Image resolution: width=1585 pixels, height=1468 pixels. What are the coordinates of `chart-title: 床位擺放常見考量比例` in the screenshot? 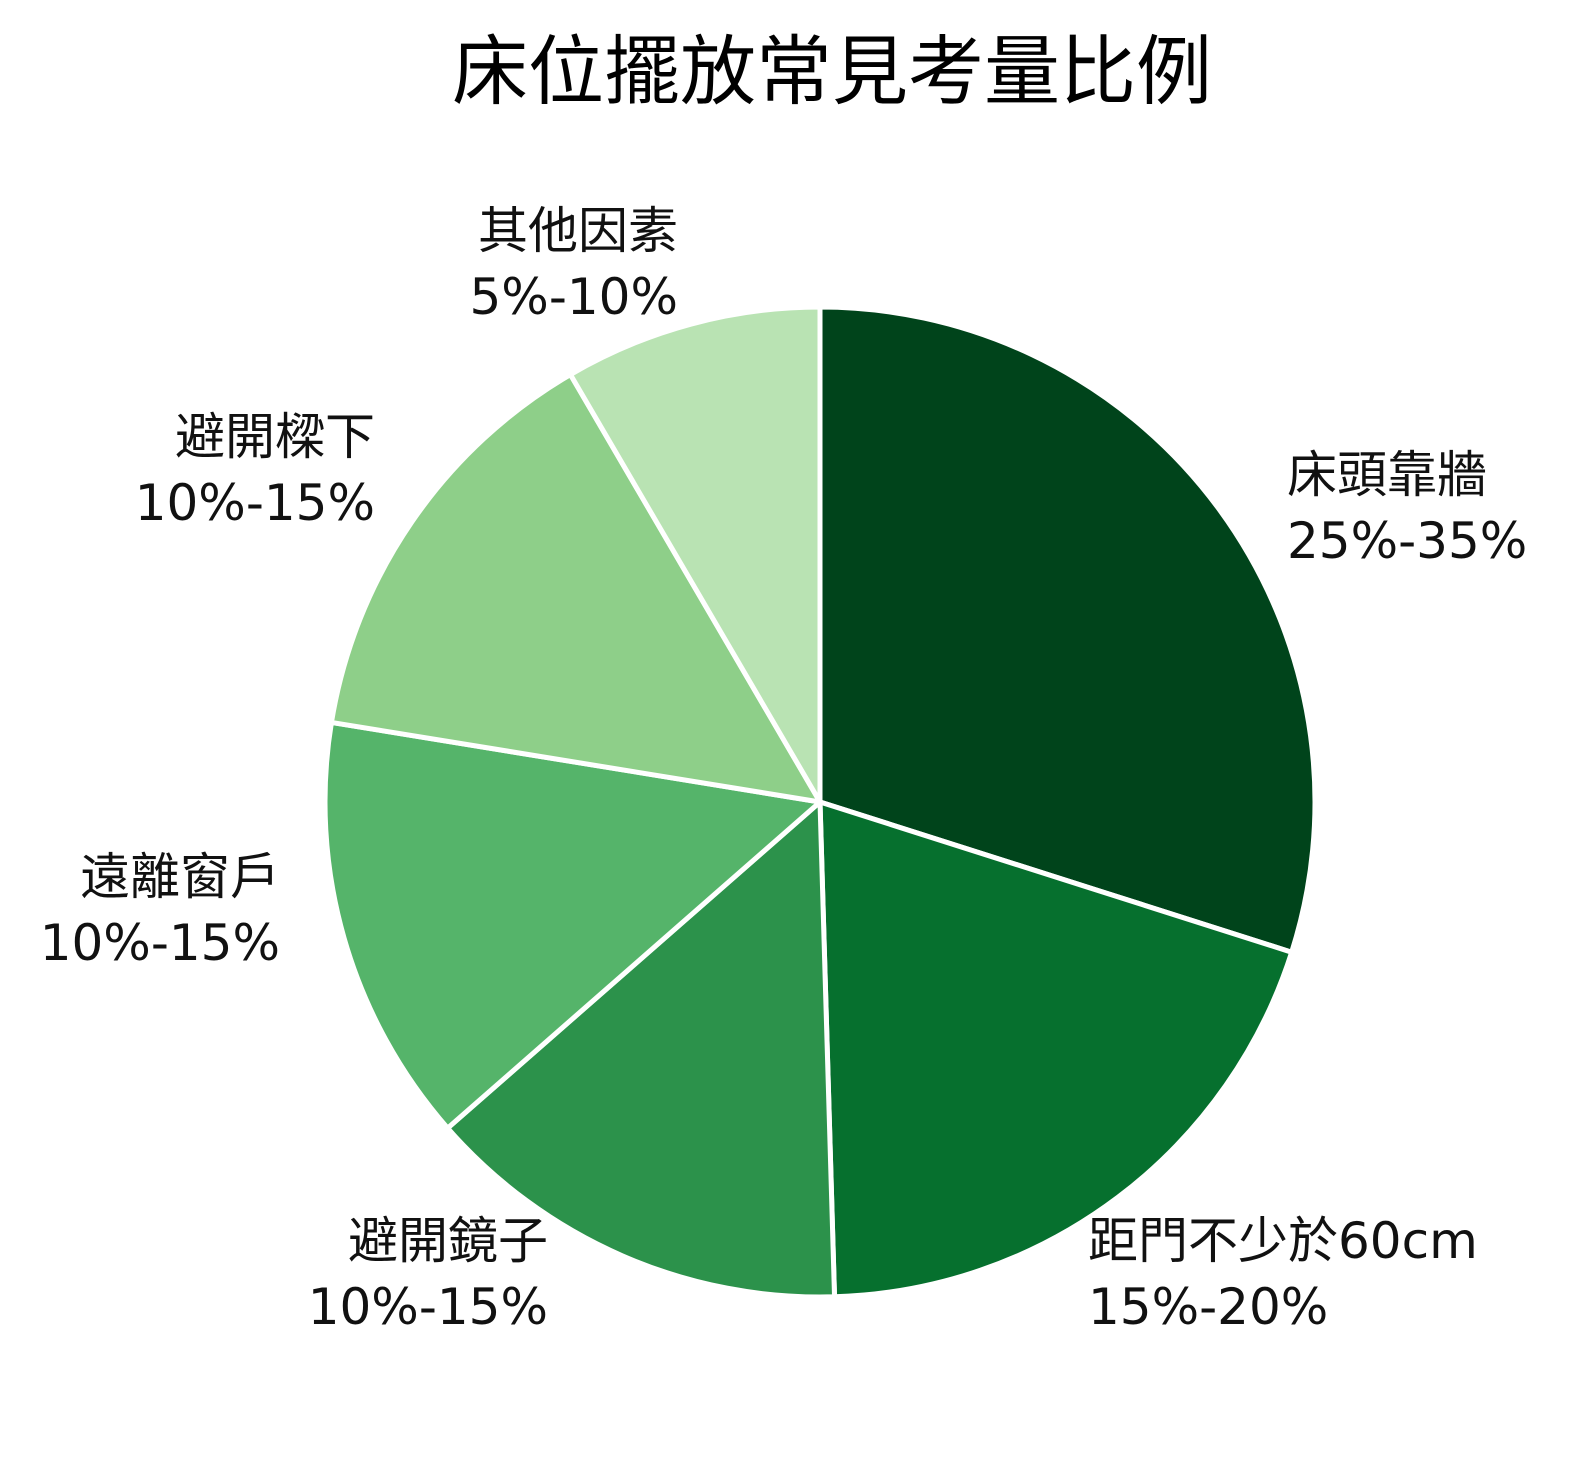 It's located at (832, 71).